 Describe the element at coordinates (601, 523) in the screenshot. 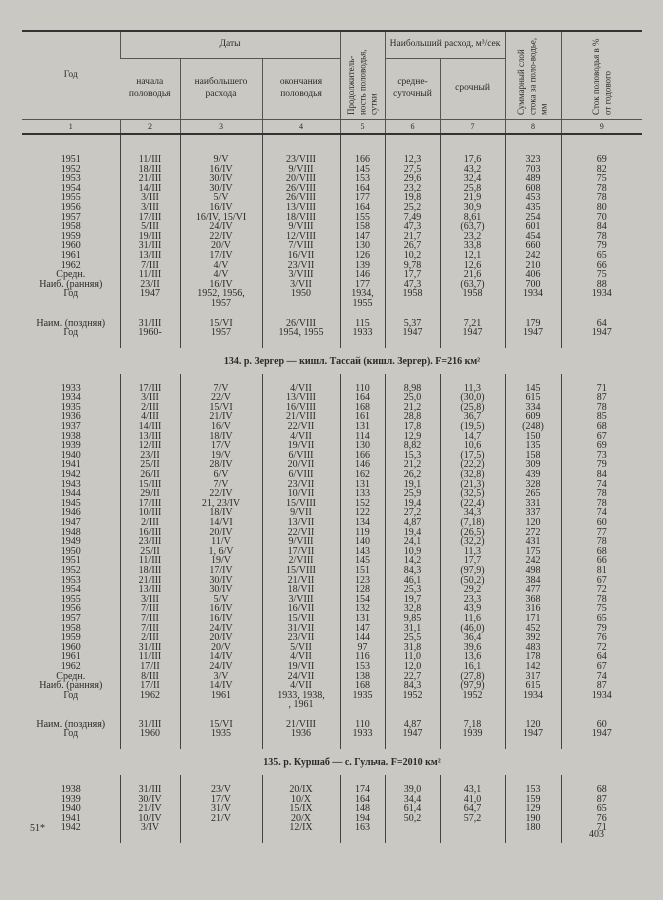

I see `table-cell: 60` at that location.